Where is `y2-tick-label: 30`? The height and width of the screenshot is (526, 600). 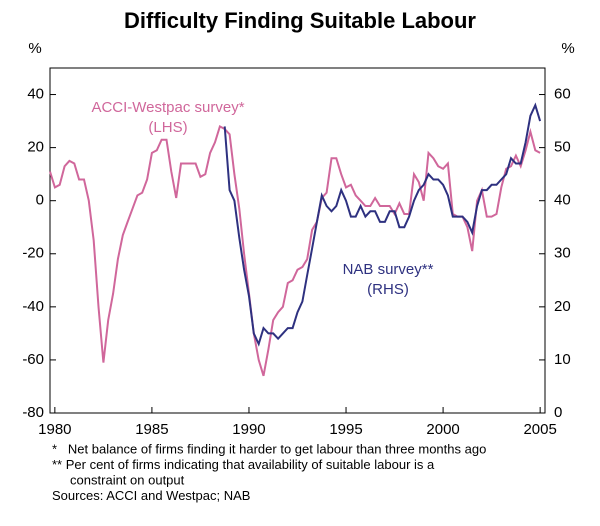 y2-tick-label: 30 is located at coordinates (562, 253).